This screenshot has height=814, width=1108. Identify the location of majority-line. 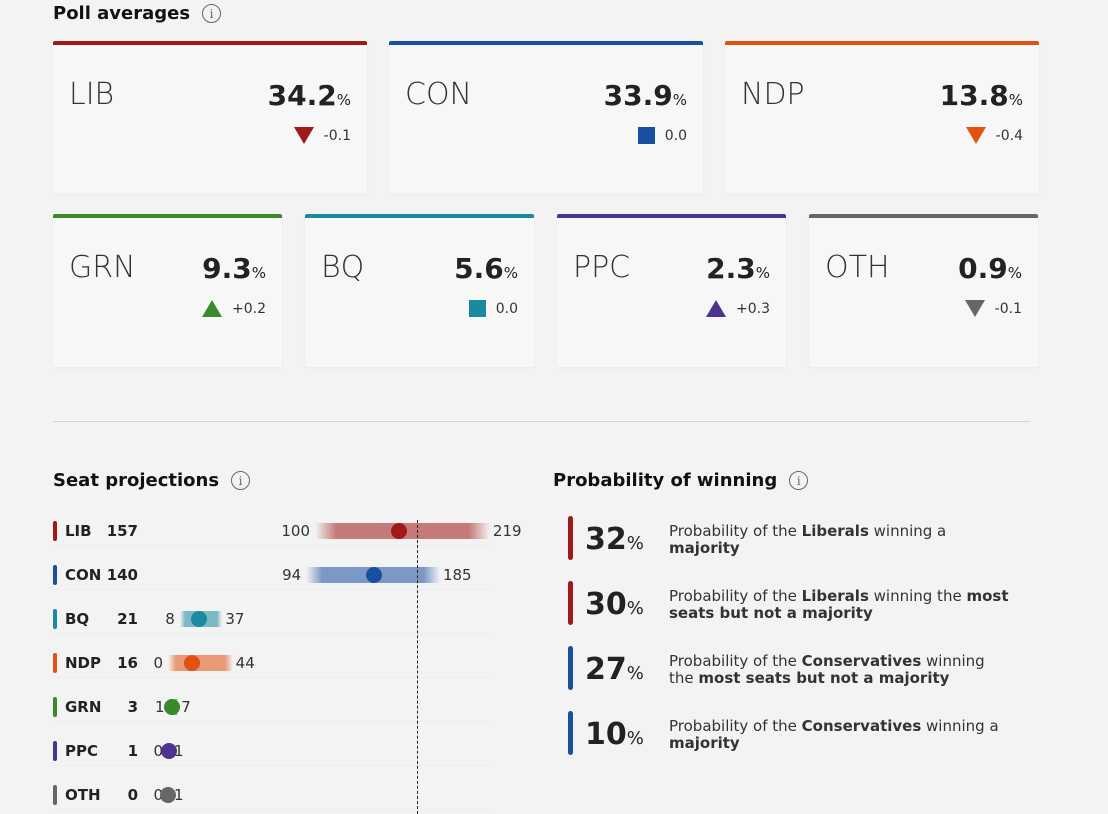
(417, 667).